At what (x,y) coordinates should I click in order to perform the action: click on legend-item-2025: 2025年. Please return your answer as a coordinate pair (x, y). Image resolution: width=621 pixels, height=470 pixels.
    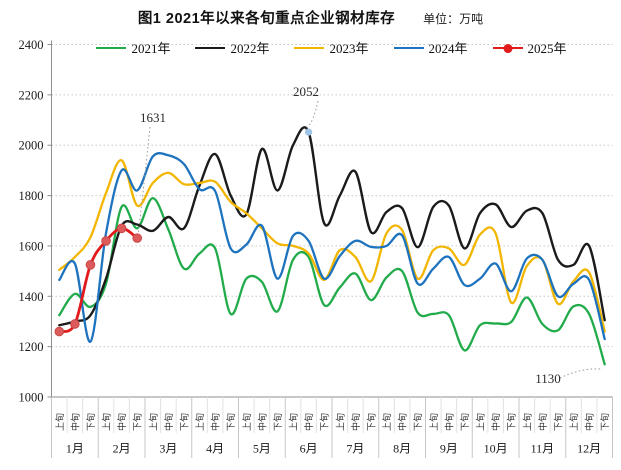
    Looking at the image, I should click on (529, 47).